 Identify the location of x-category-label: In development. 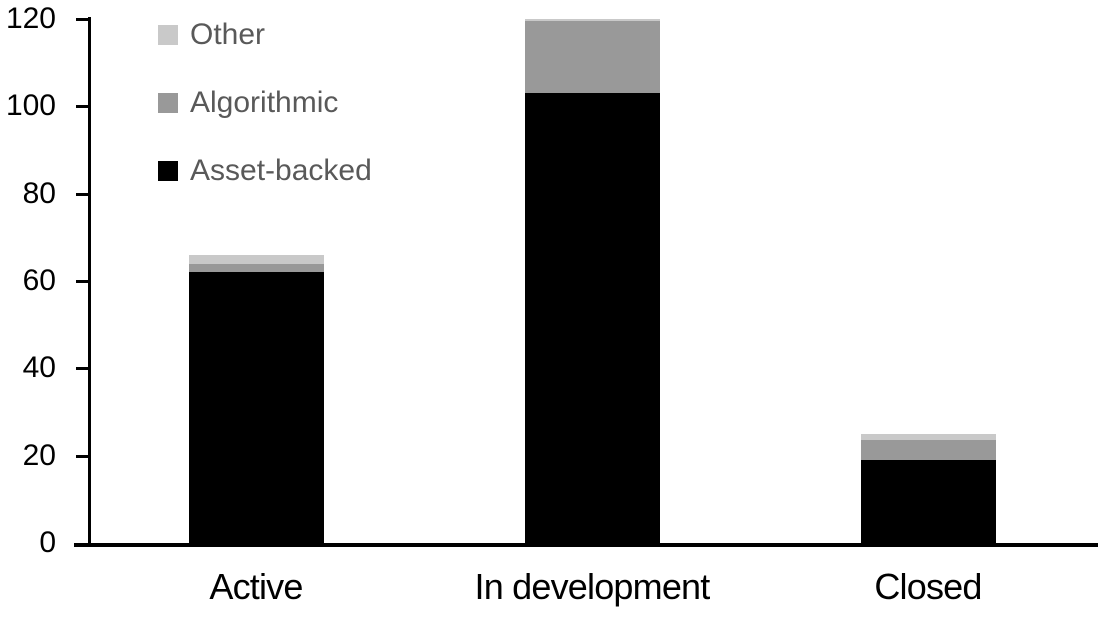
(592, 586).